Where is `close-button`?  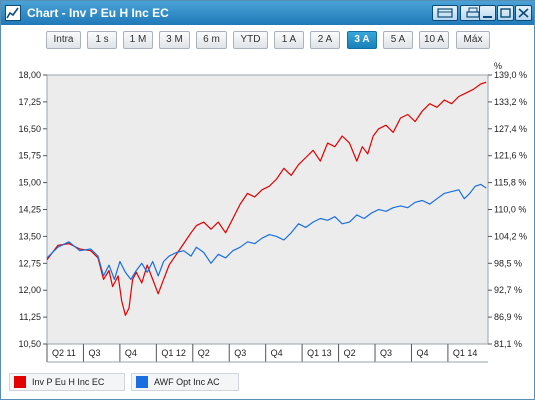 close-button is located at coordinates (523, 13).